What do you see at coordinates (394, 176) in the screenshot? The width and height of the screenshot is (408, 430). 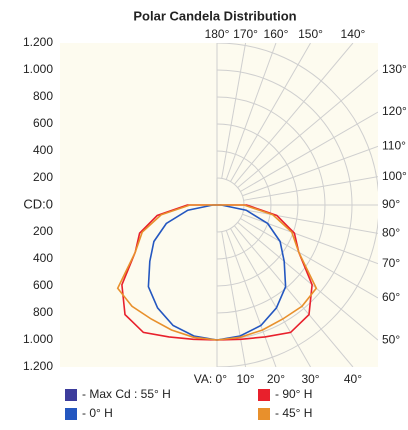 I see `angle-label: 100°` at bounding box center [394, 176].